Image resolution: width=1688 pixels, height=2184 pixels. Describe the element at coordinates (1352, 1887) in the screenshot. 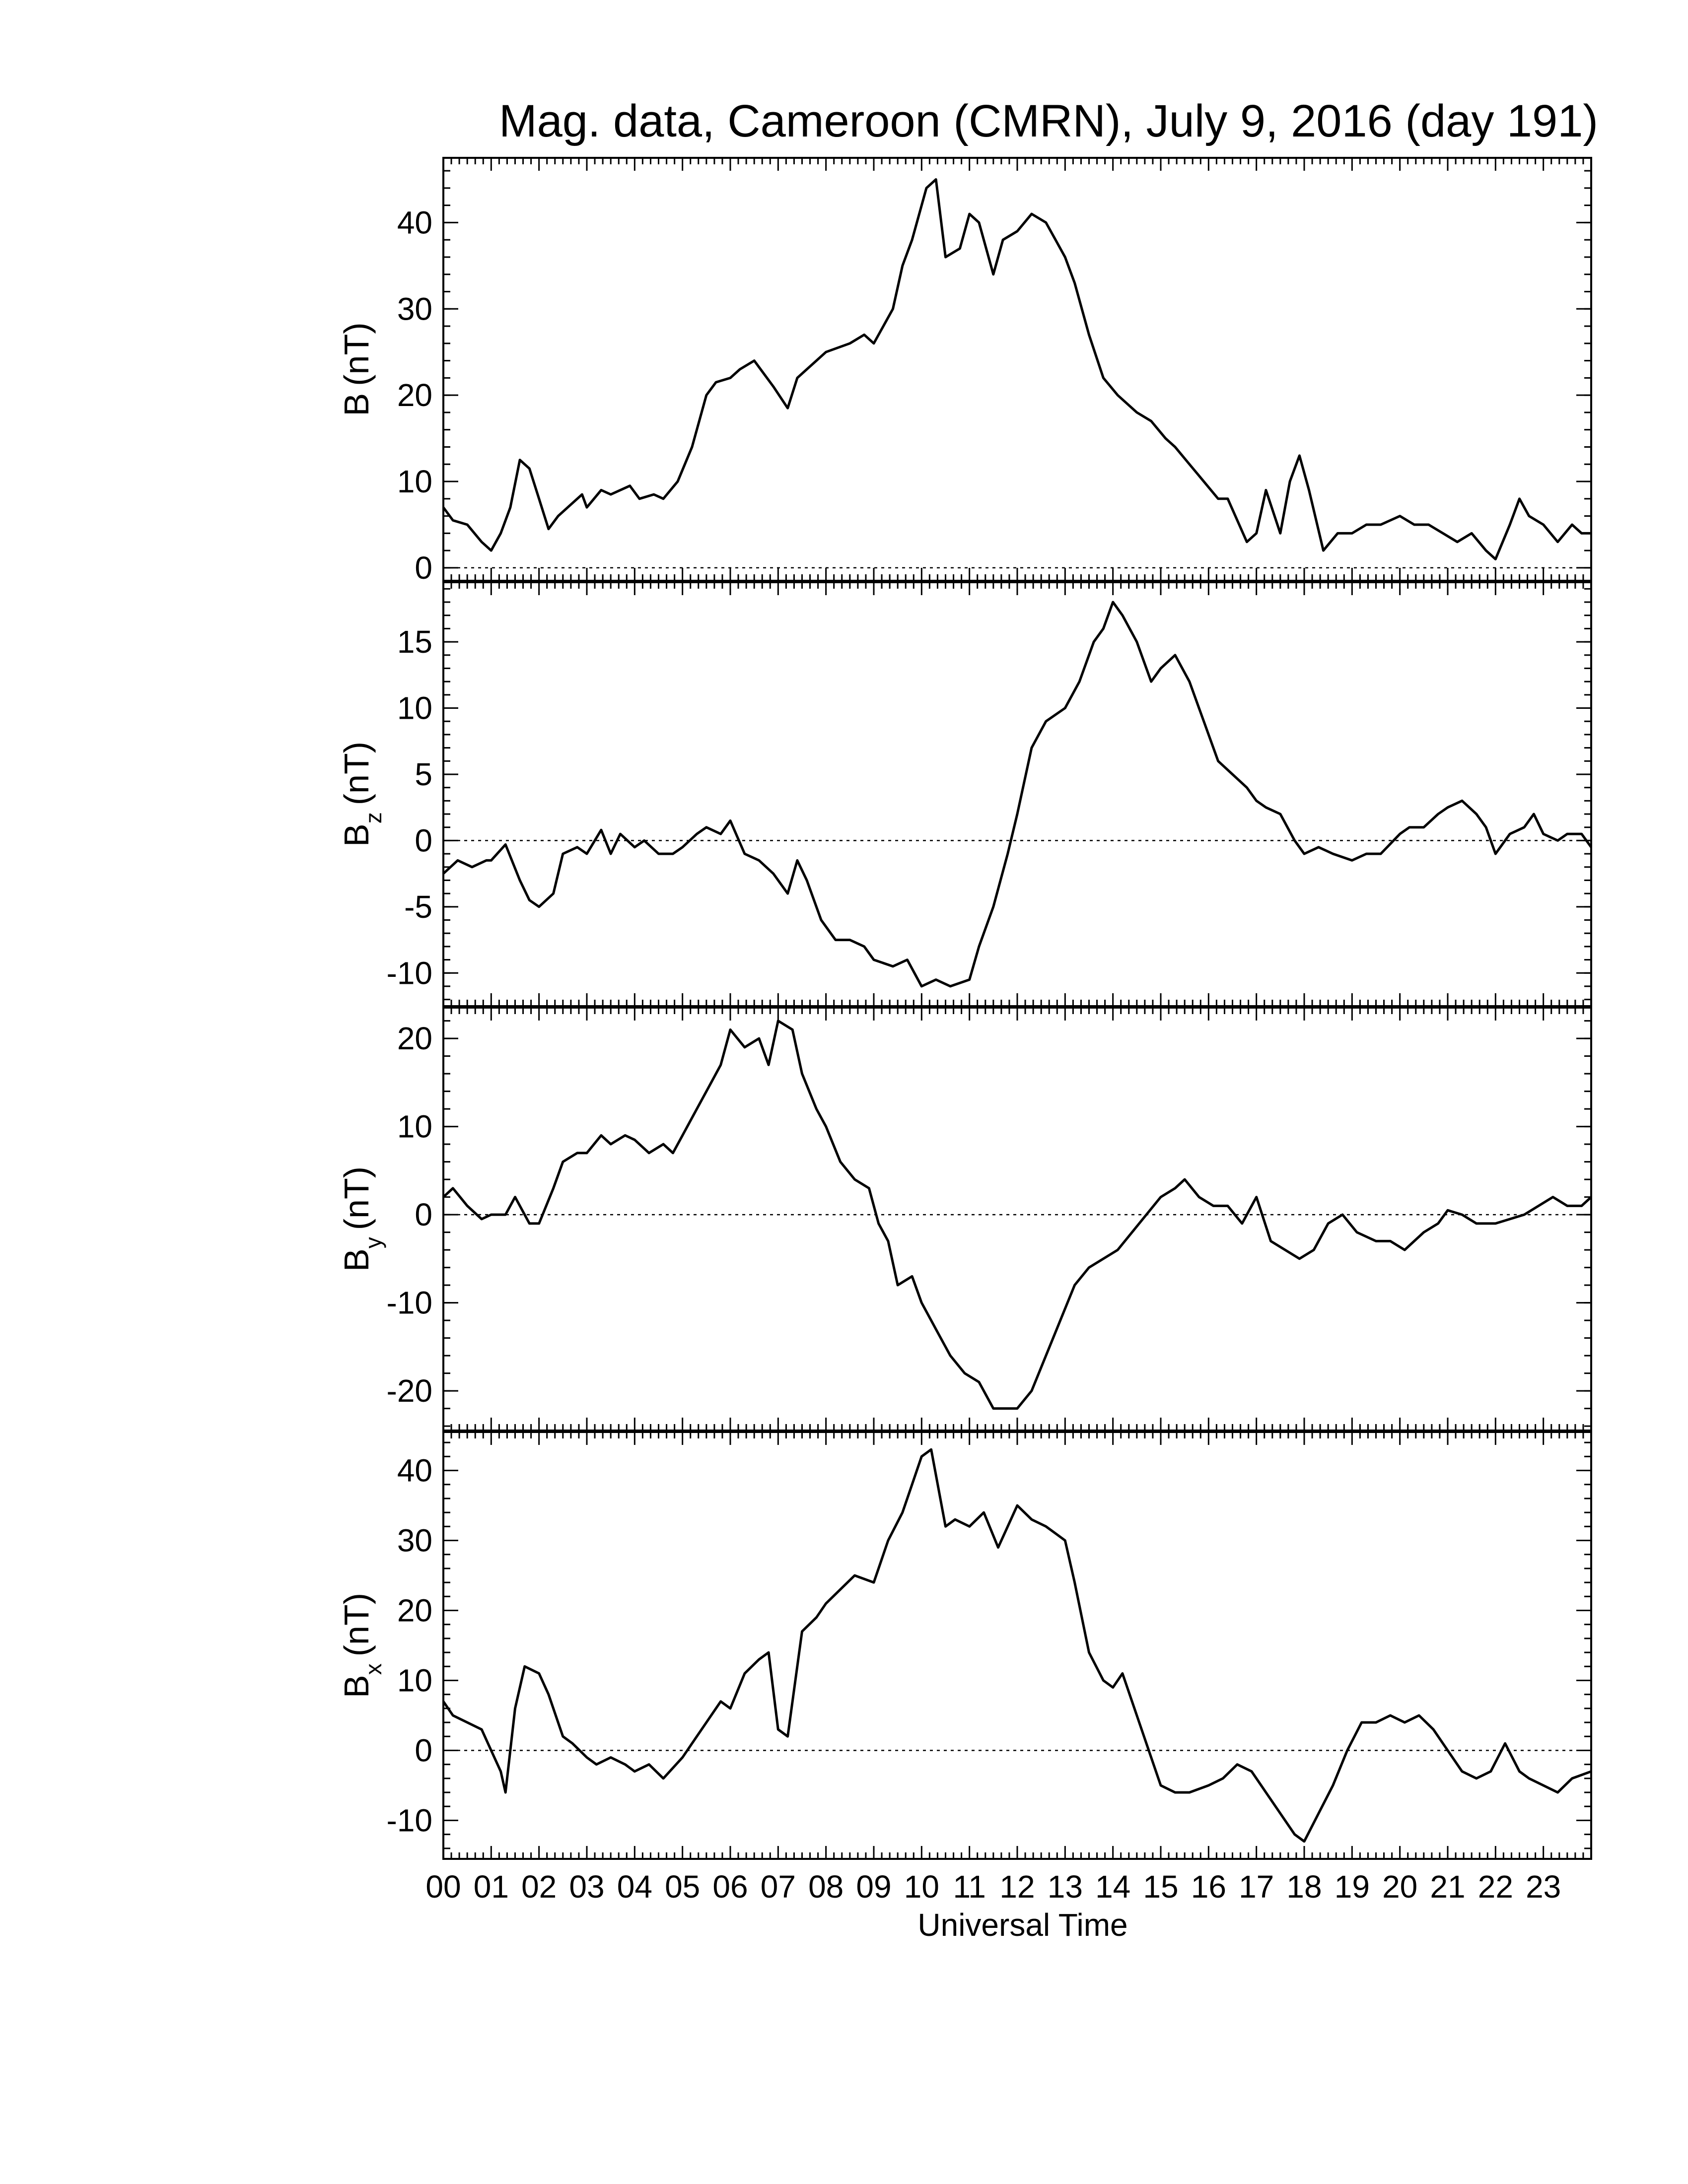

I see `x-tick-label: 19` at that location.